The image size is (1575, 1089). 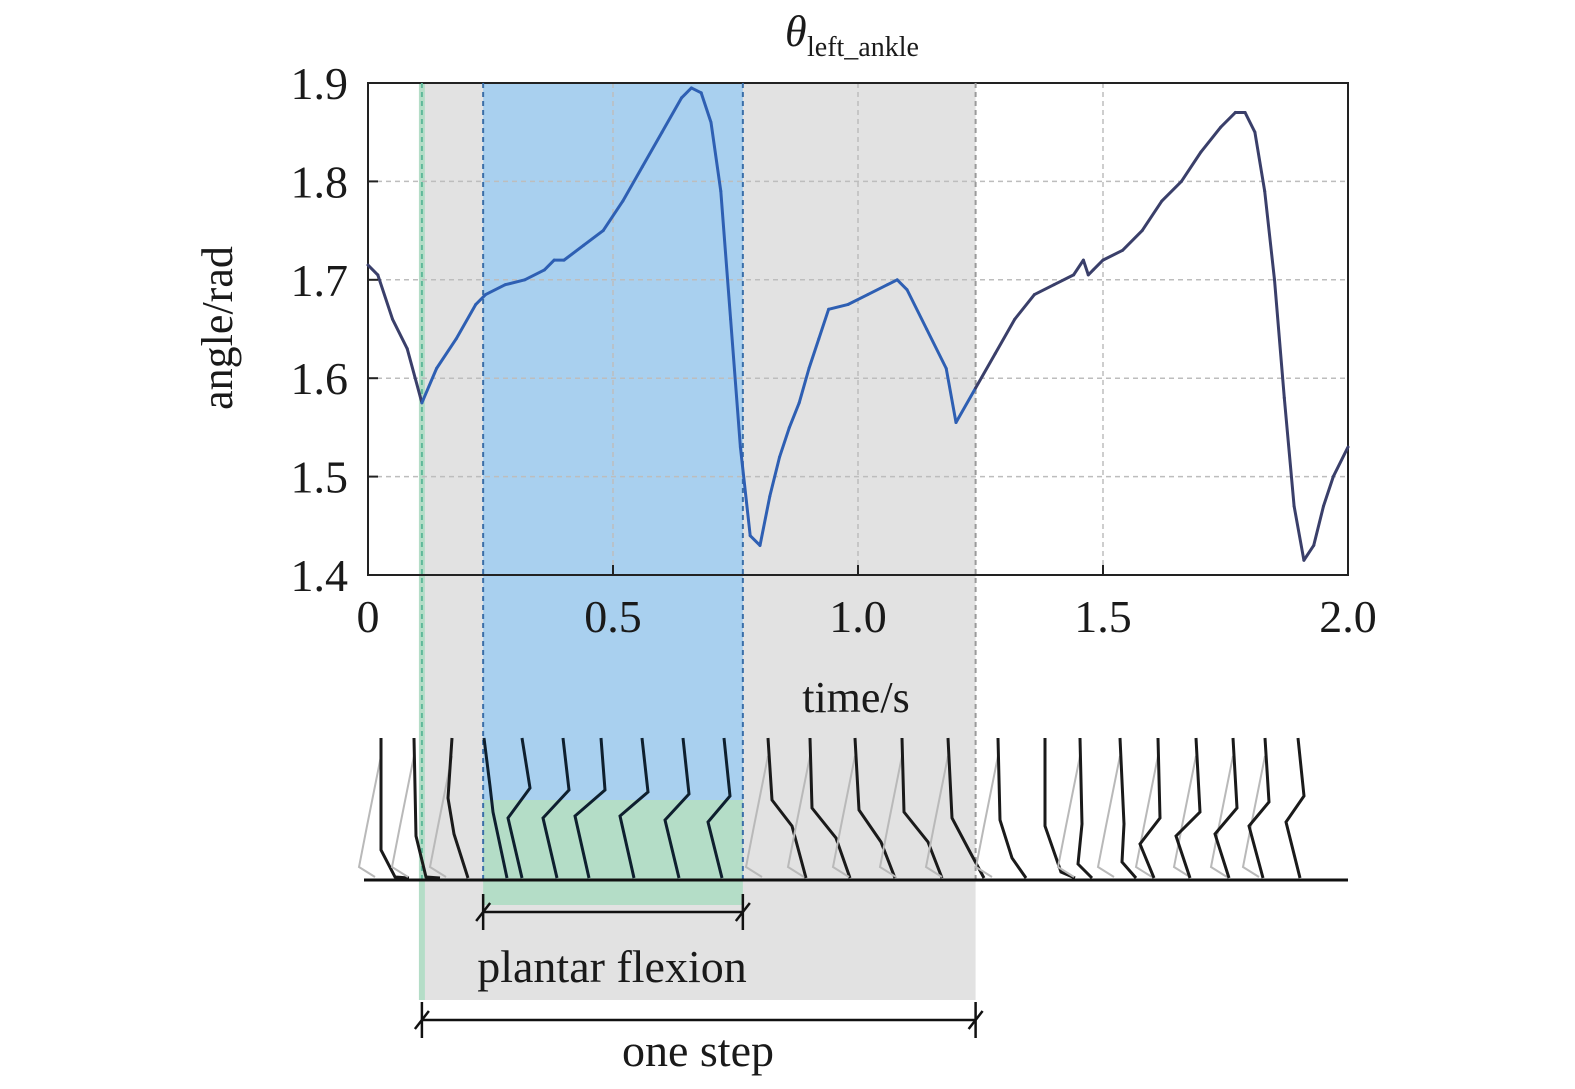 I want to click on chart-title-subscript: left_ankle, so click(x=863, y=47).